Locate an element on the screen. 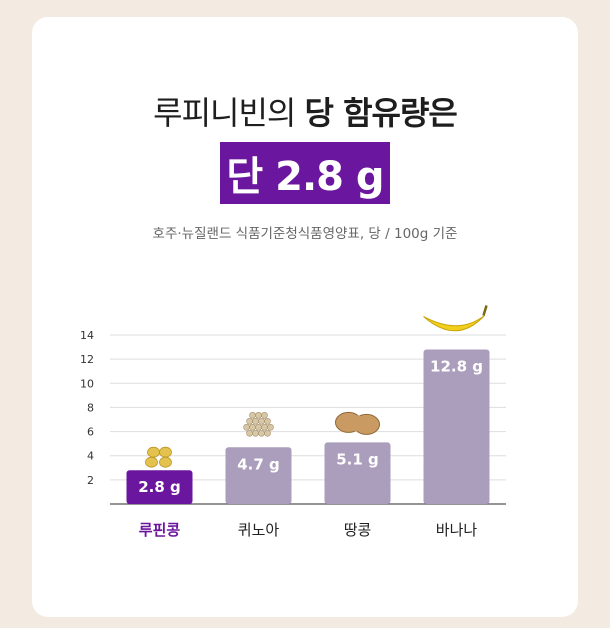 The height and width of the screenshot is (628, 610). data-label: 12.8 g is located at coordinates (456, 366).